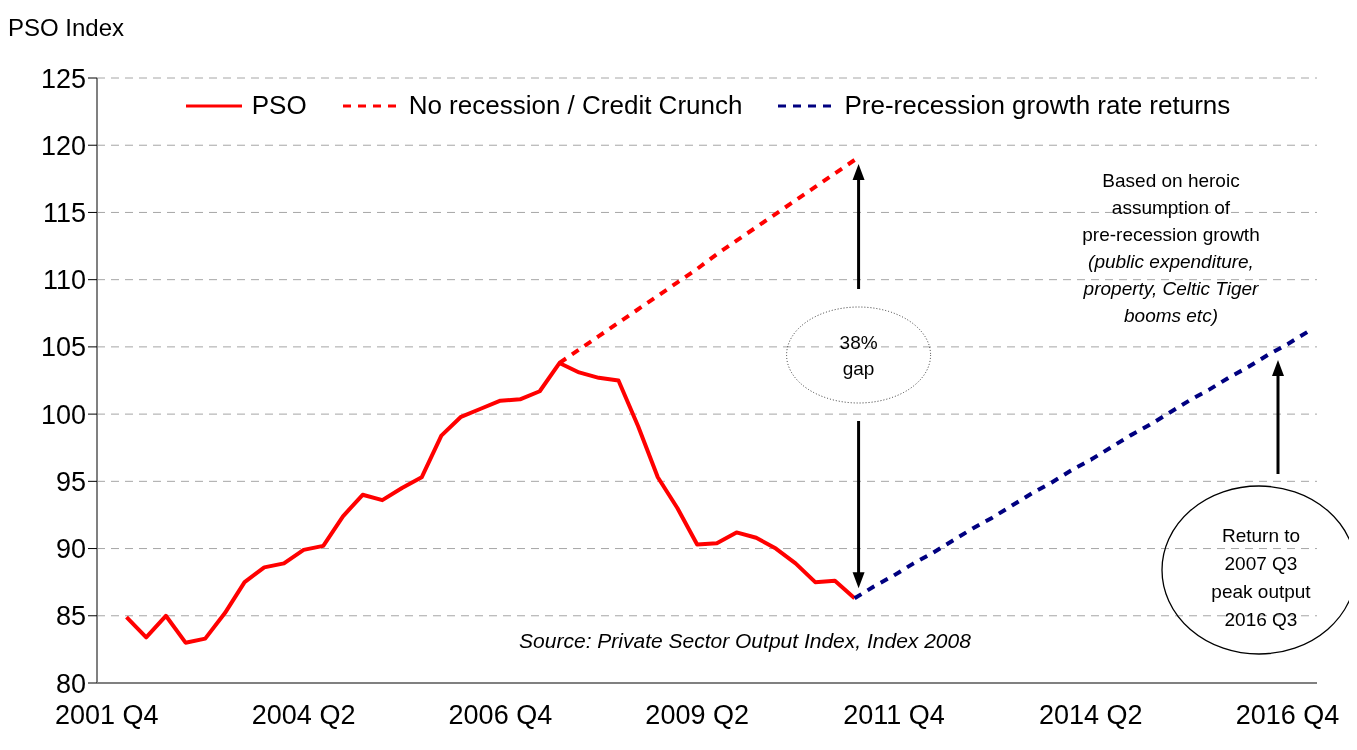 The width and height of the screenshot is (1357, 750). Describe the element at coordinates (70, 481) in the screenshot. I see `y-tick-label: 95` at that location.